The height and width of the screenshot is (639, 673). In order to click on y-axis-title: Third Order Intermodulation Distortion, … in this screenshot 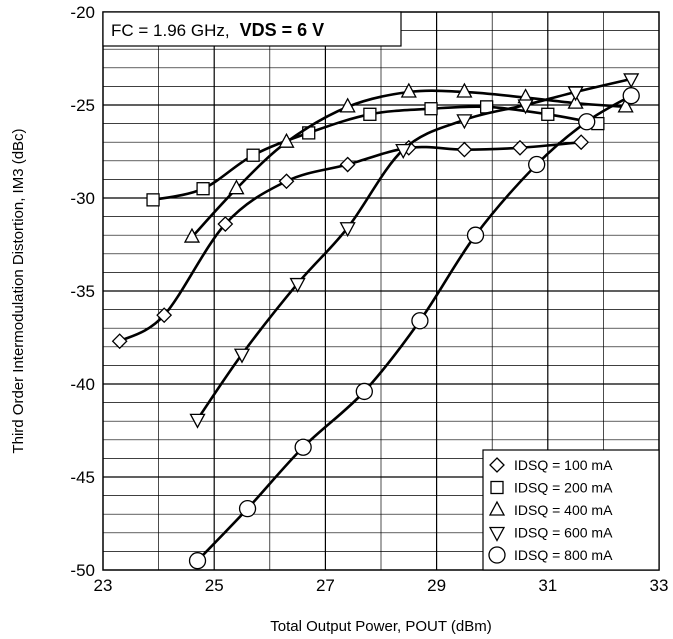, I will do `click(18, 290)`.